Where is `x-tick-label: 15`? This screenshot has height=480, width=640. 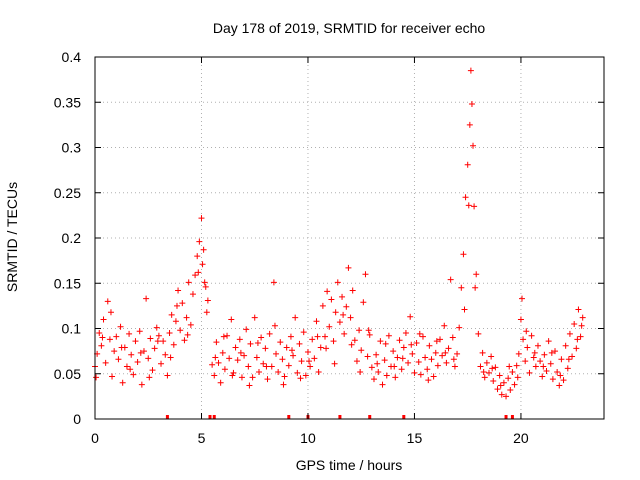 x-tick-label: 15 is located at coordinates (415, 438).